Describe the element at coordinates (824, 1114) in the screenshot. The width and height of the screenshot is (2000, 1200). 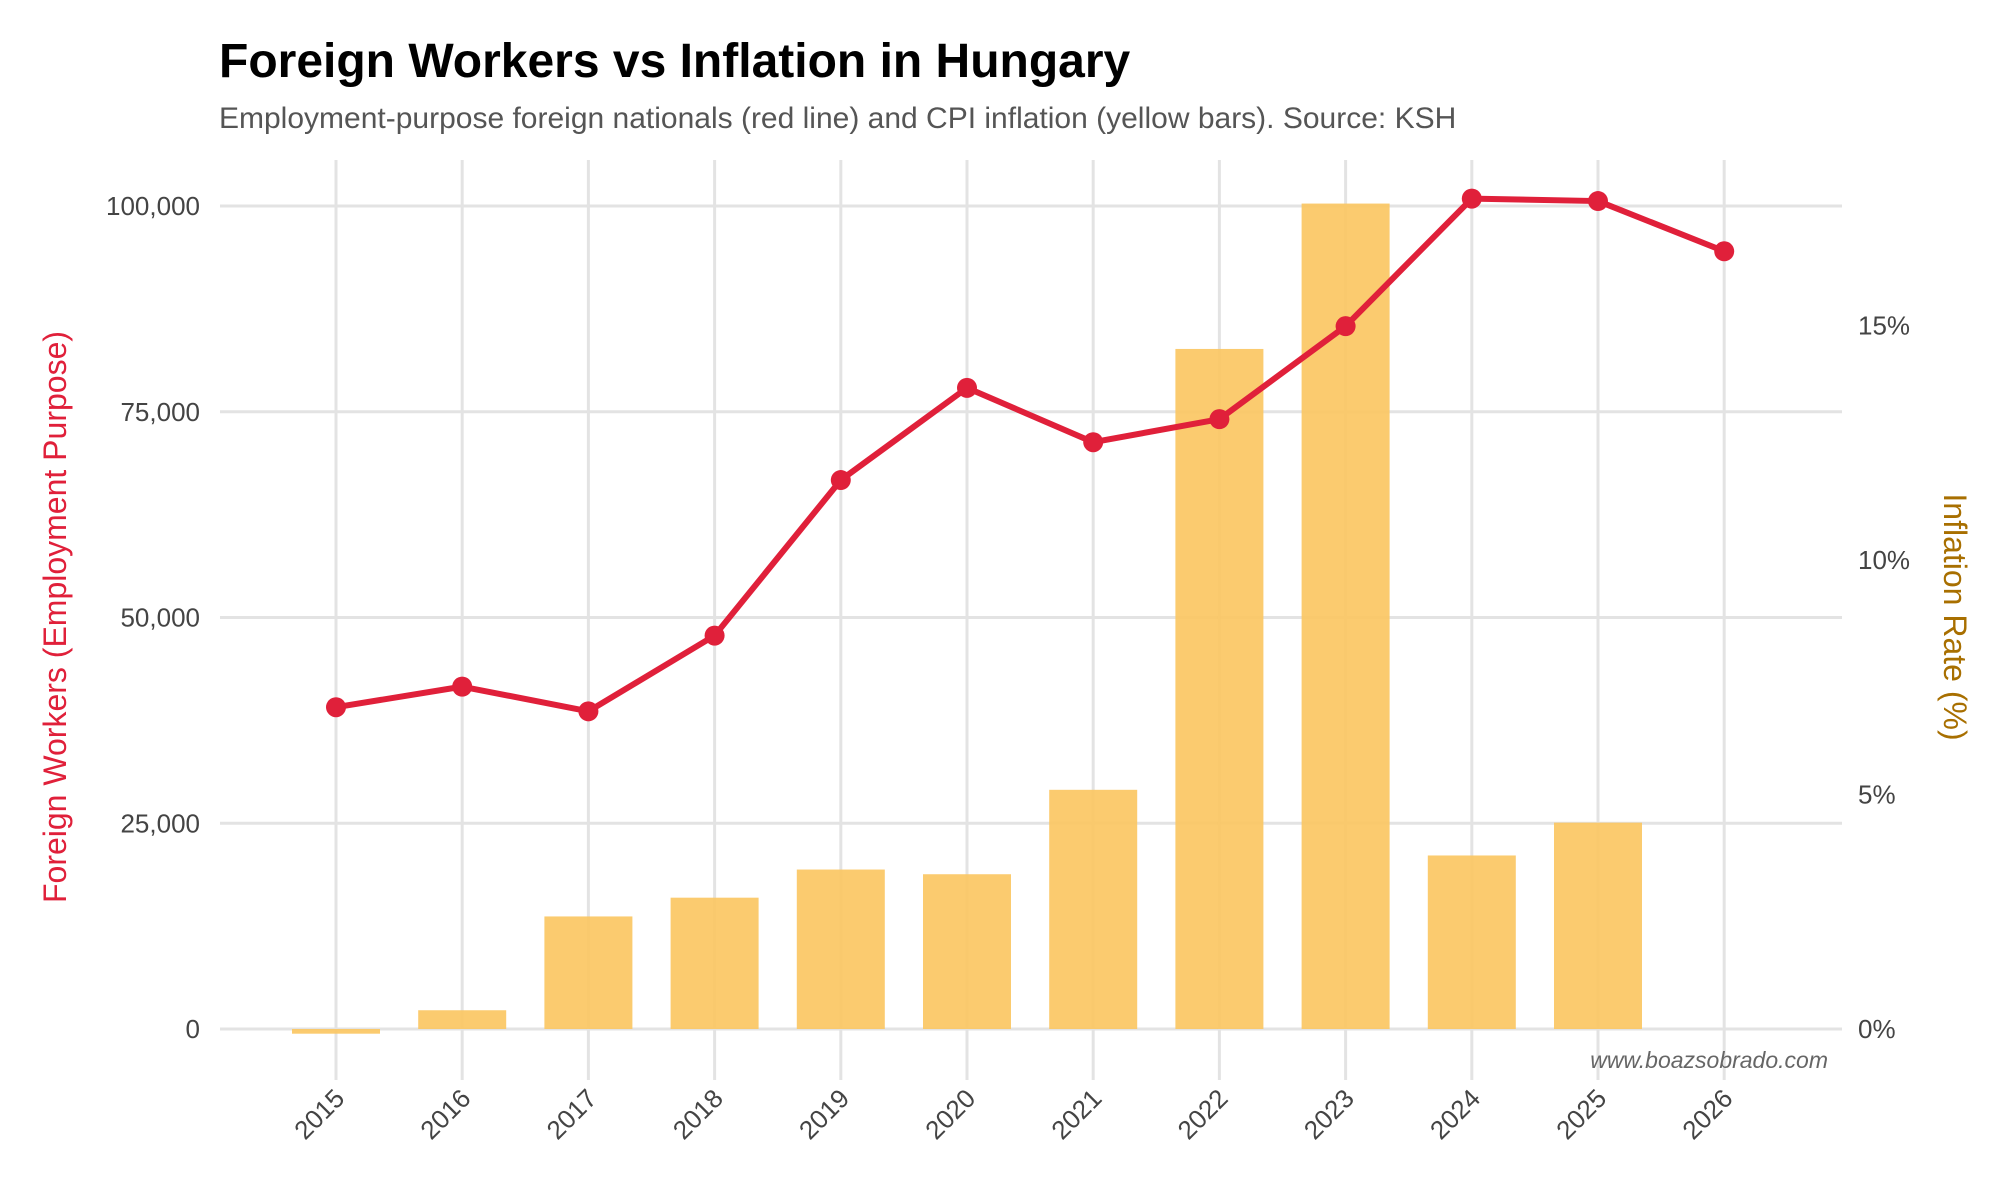
I see `x-tick-label: 2019` at that location.